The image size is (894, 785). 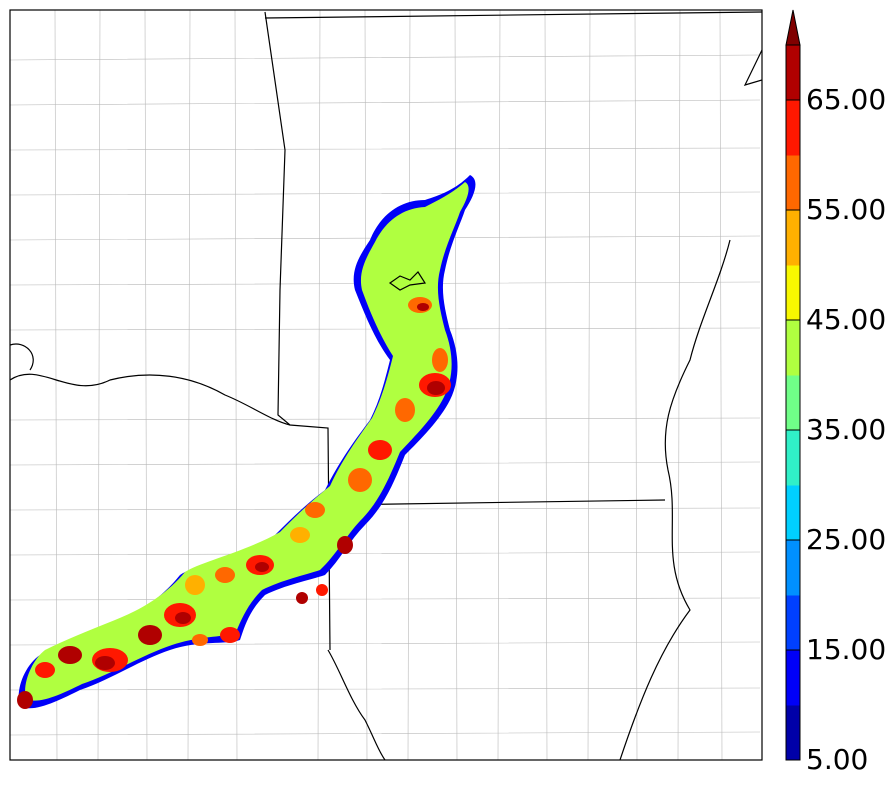 I want to click on colorbar, so click(x=793, y=385).